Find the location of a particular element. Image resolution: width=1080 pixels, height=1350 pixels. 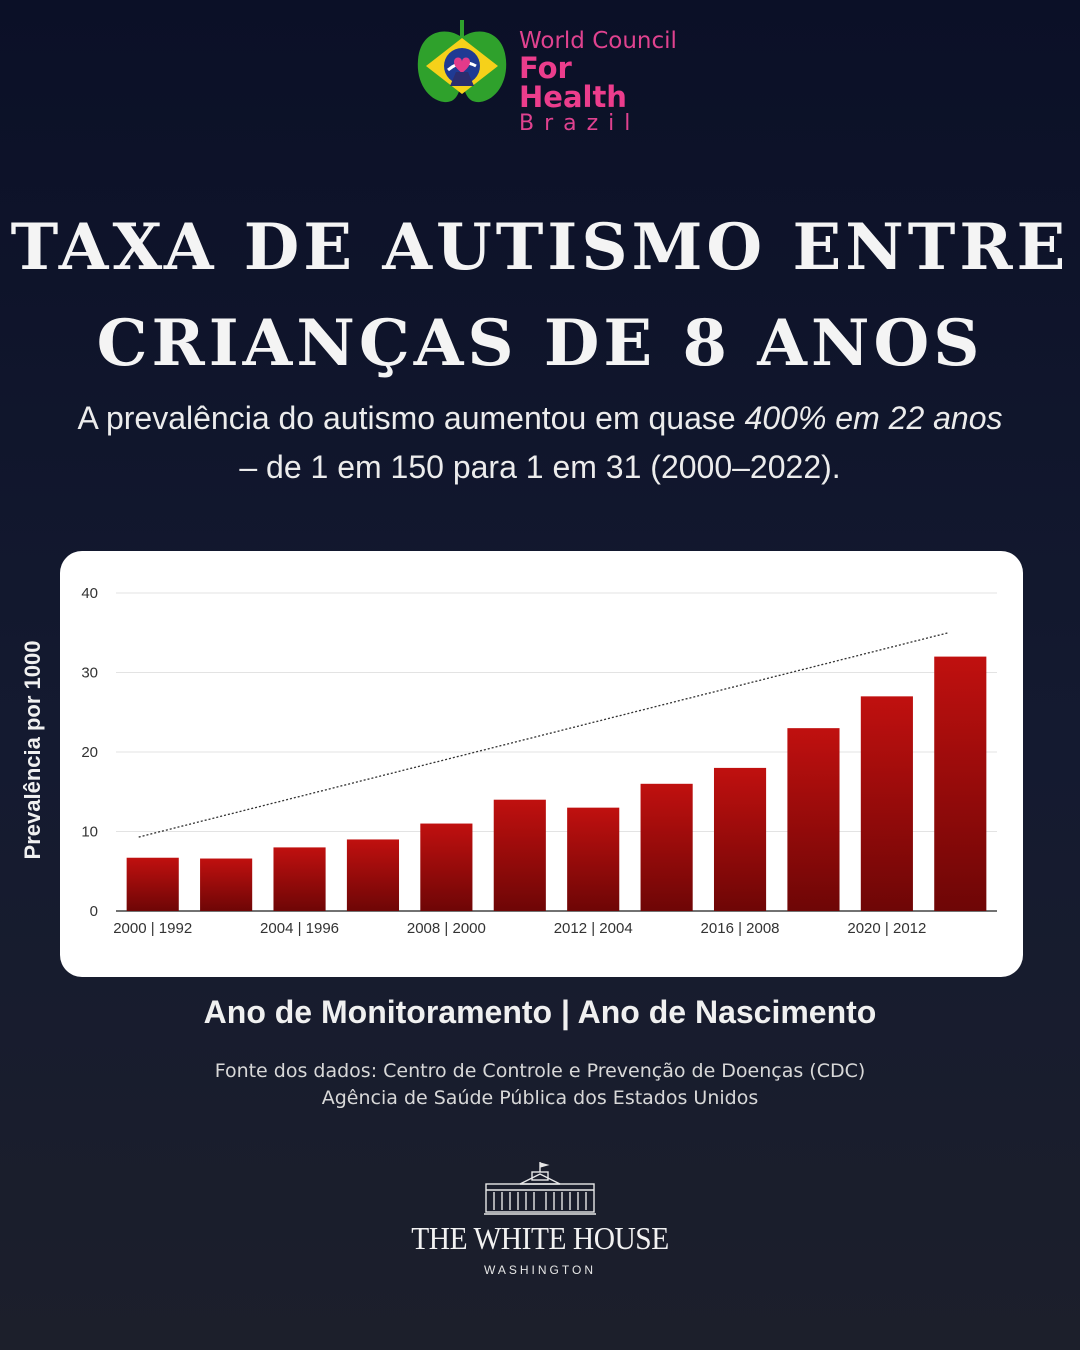

x-tick-label: 2020 | 2012 is located at coordinates (886, 928).